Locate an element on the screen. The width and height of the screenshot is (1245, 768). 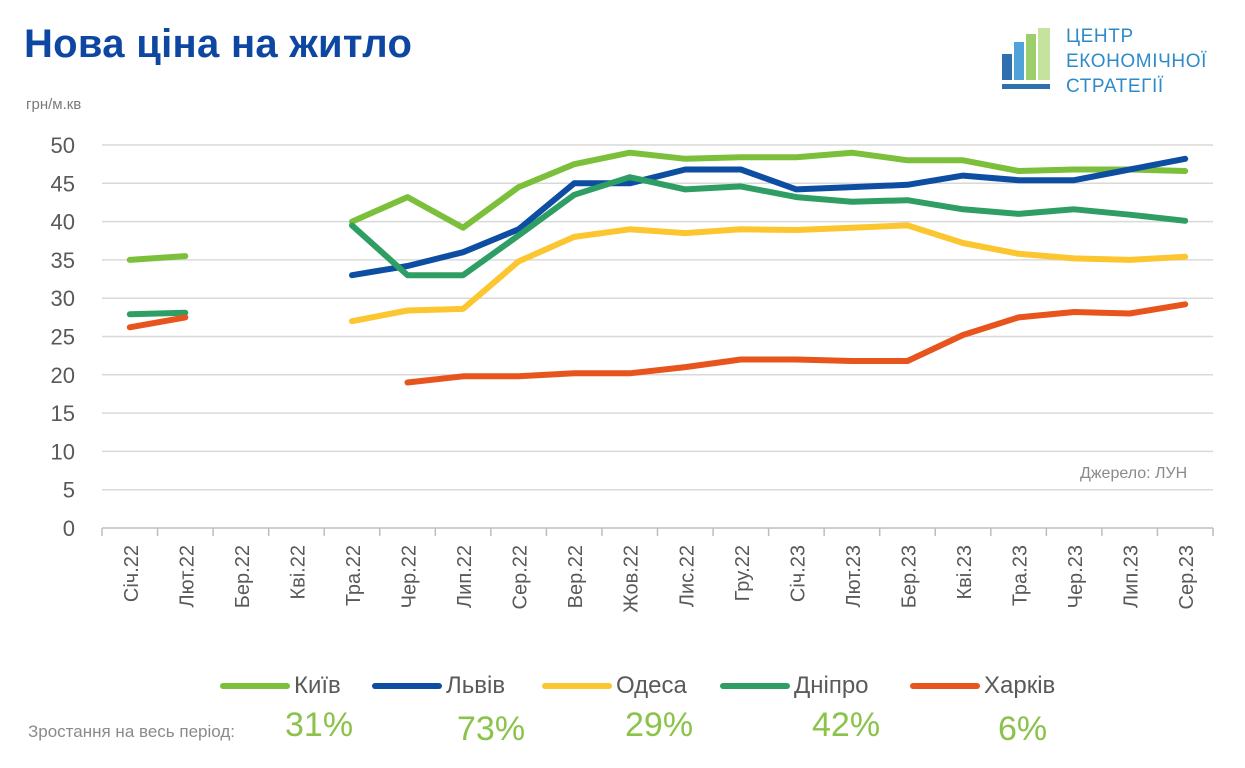
logo-text: ЦЕНТР ЕКОНОМІЧНОЇ СТРАТЕГІЇ is located at coordinates (1136, 61).